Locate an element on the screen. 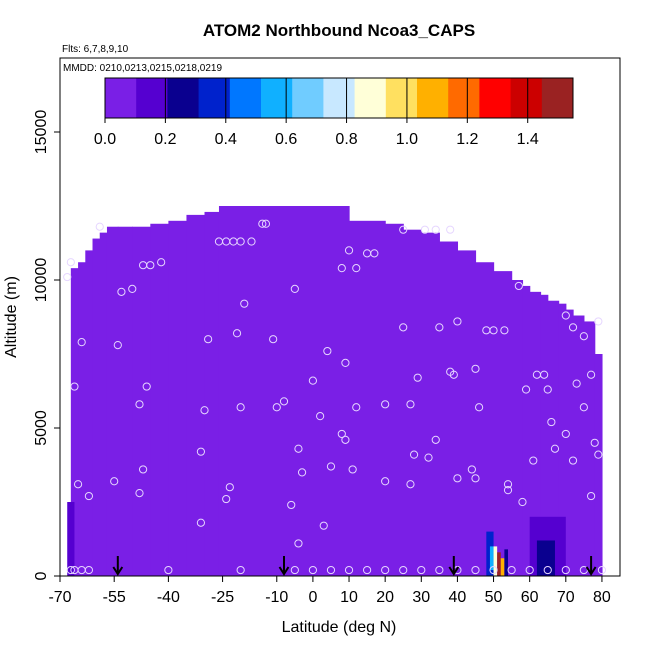 Image resolution: width=650 pixels, height=650 pixels. chart-title: ATOM2 Northbound Ncoa3_CAPS is located at coordinates (339, 30).